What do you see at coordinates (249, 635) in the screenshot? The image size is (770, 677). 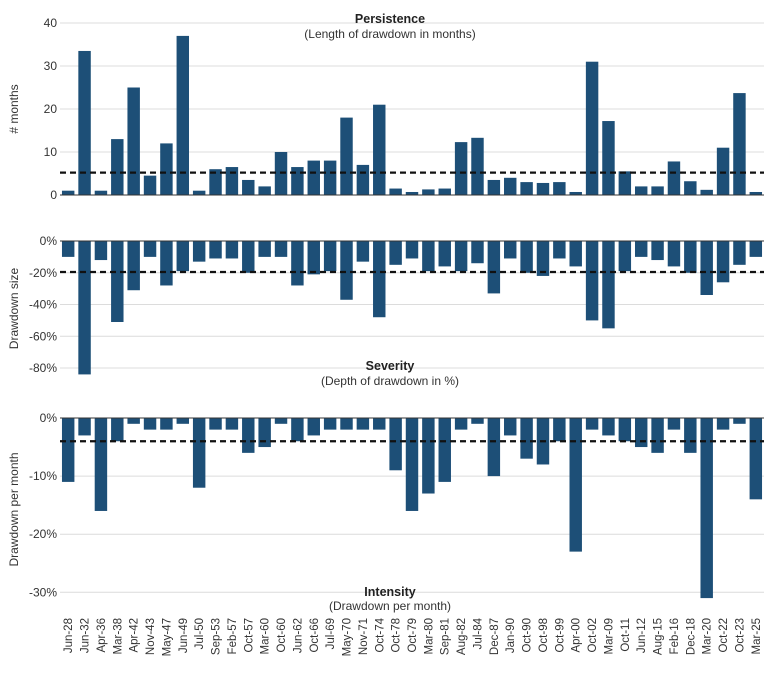 I see `x-tick-label-Oct-57: Oct-57` at bounding box center [249, 635].